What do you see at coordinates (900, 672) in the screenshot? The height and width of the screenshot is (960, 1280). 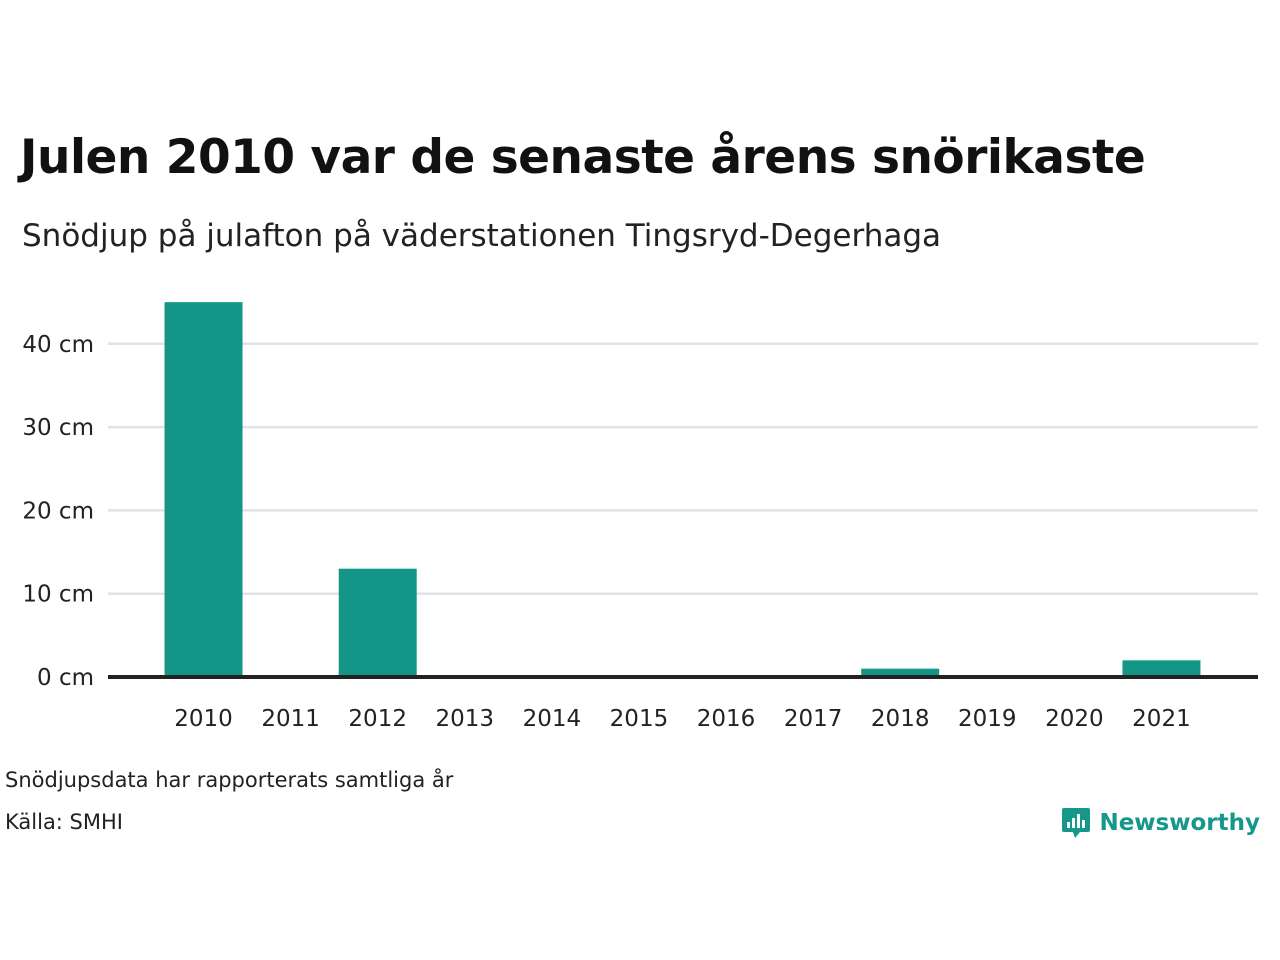 I see `bar-2018` at bounding box center [900, 672].